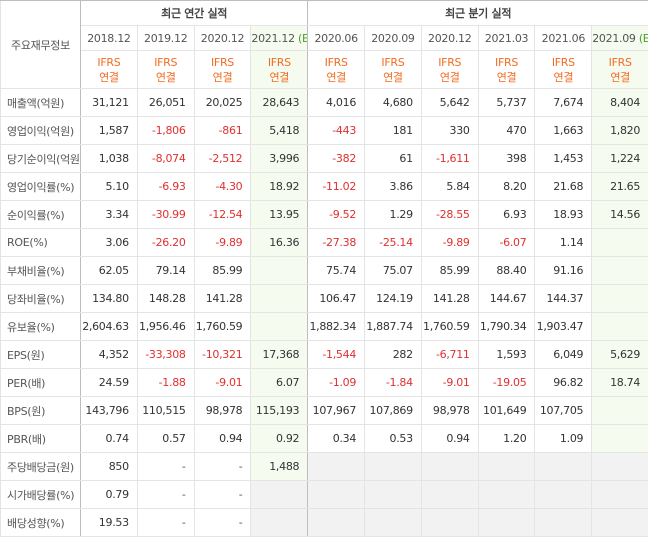  I want to click on value-cell: 148.28, so click(165, 298).